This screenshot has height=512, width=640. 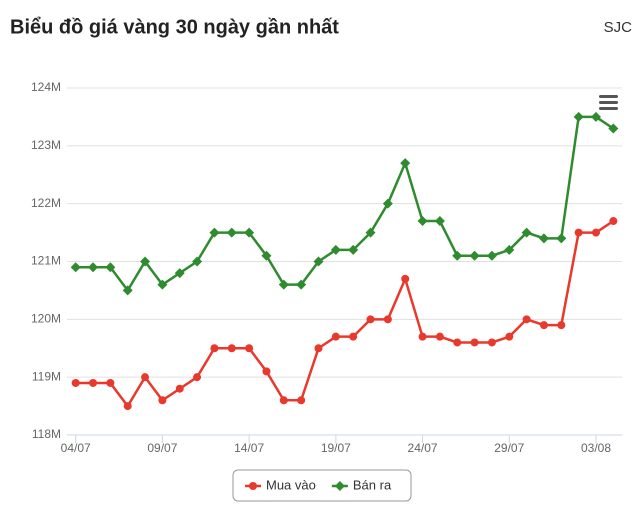 I want to click on x-tick-label: 24/07, so click(x=423, y=448).